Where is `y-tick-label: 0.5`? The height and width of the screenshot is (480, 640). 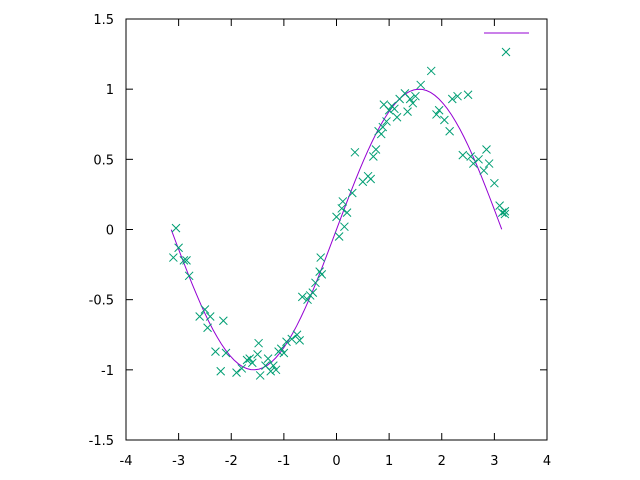
y-tick-label: 0.5 is located at coordinates (103, 160).